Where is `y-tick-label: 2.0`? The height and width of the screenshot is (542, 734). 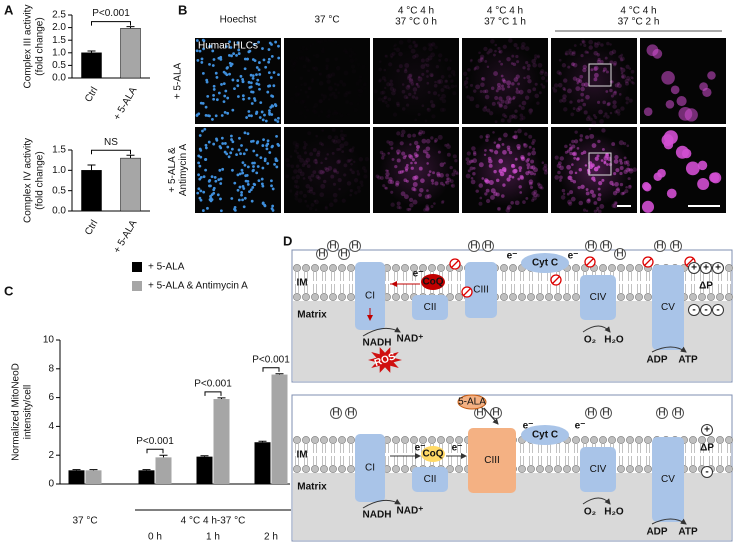 y-tick-label: 2.0 is located at coordinates (59, 27).